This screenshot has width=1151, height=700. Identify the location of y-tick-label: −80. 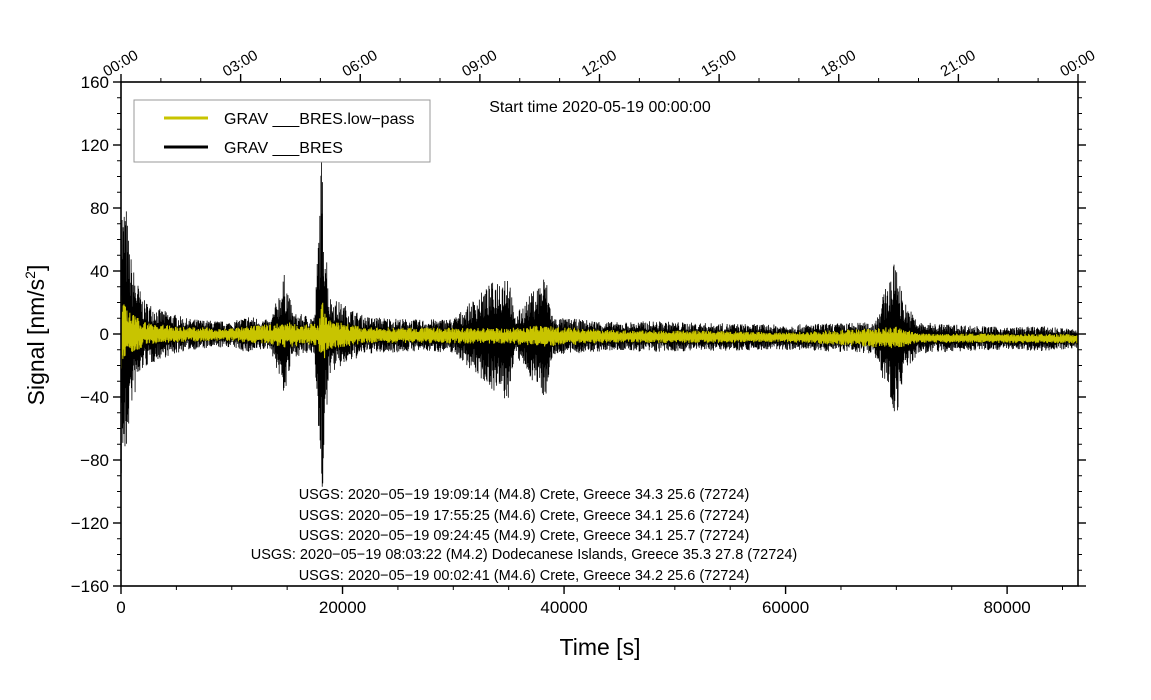
(94, 460).